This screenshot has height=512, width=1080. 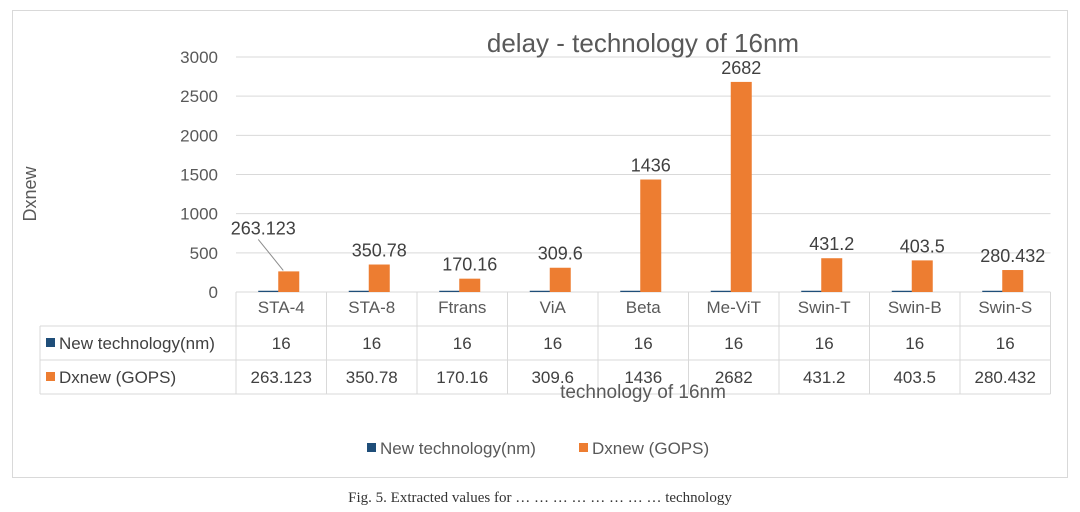 I want to click on data-label: 431.2, so click(x=831, y=244).